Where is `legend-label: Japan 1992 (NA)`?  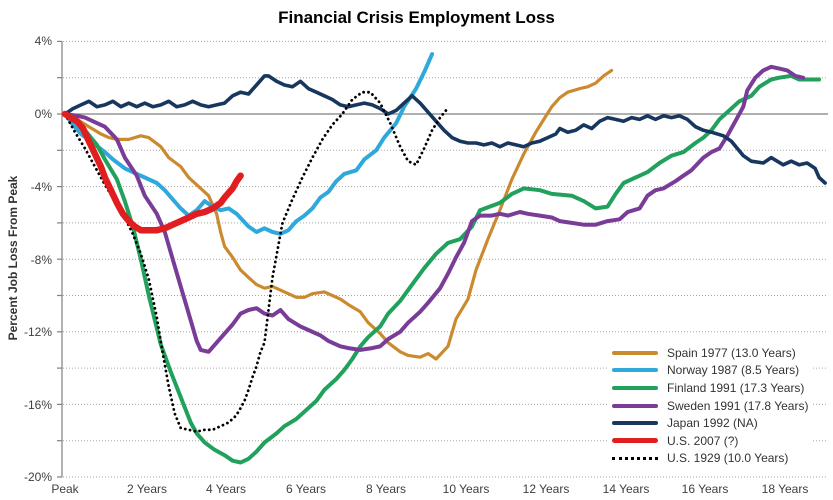
legend-label: Japan 1992 (NA) is located at coordinates (712, 423).